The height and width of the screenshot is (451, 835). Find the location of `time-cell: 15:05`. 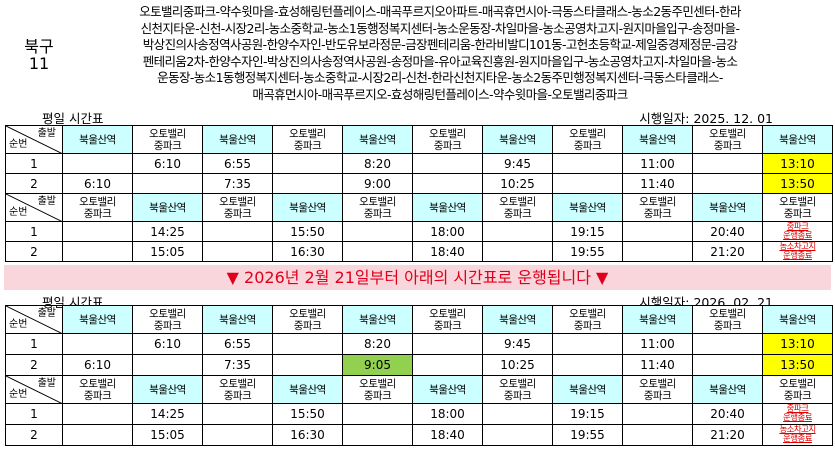

time-cell: 15:05 is located at coordinates (167, 435).